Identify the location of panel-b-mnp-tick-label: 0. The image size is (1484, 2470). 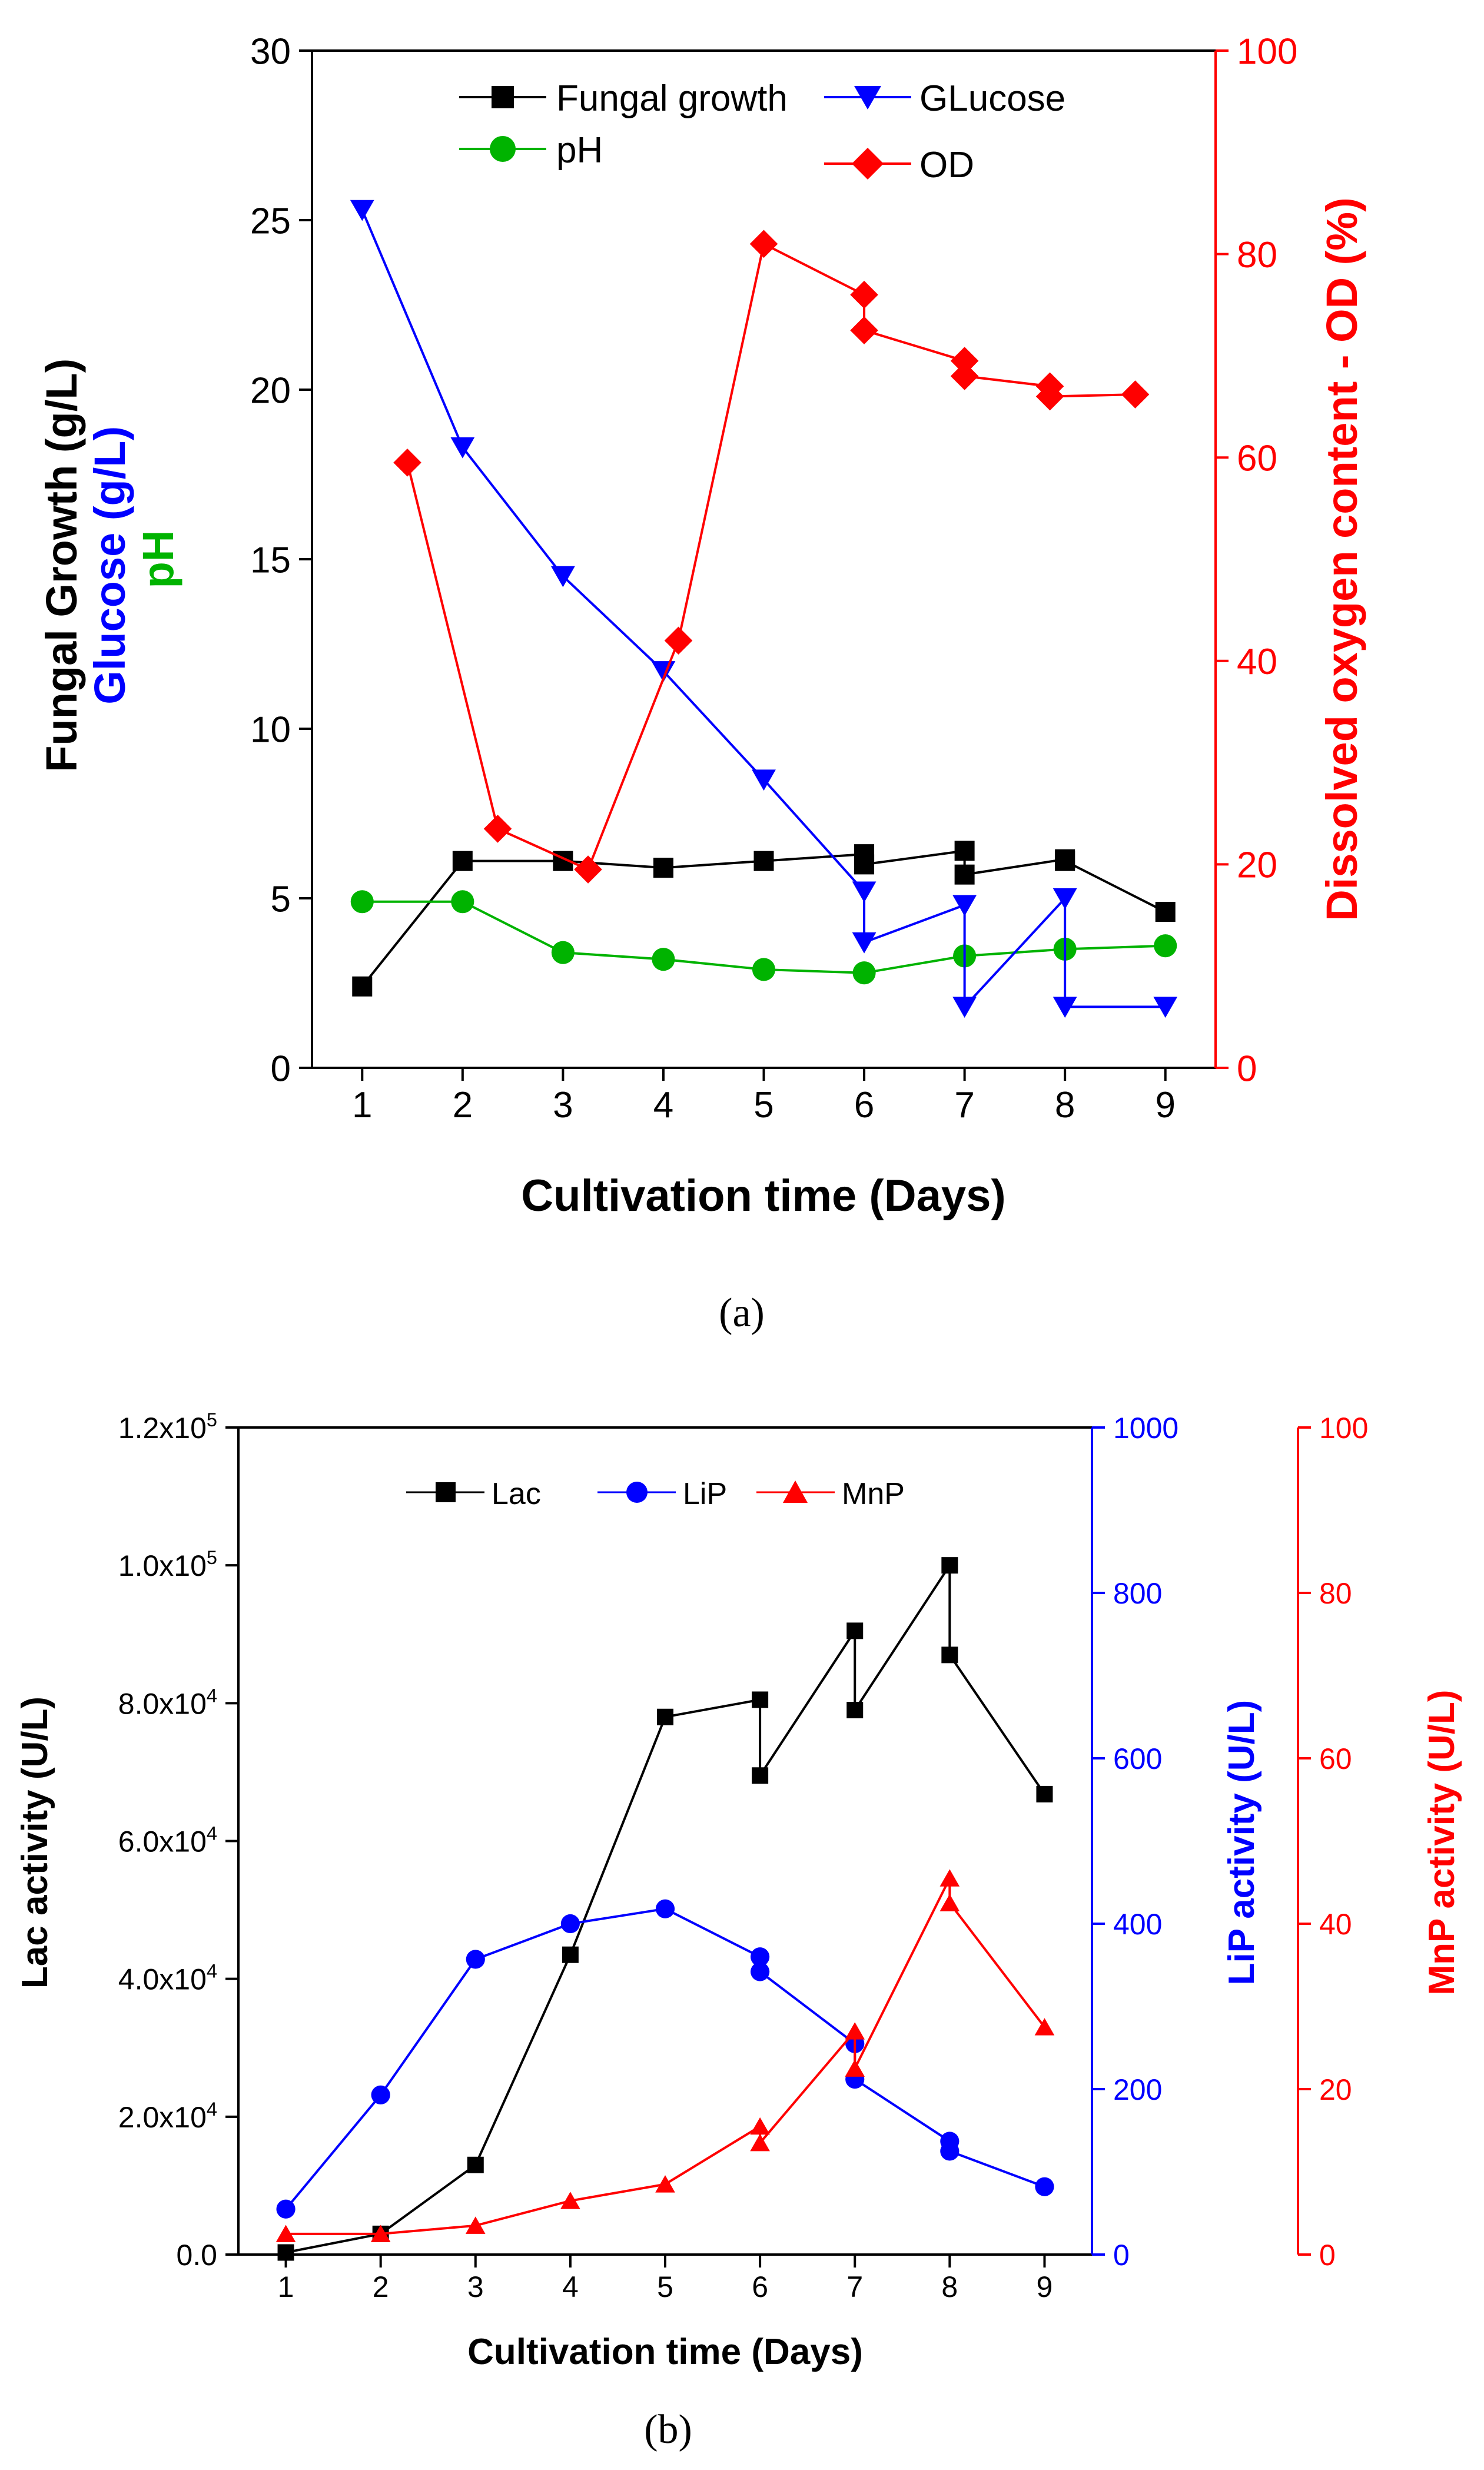
(1327, 2256).